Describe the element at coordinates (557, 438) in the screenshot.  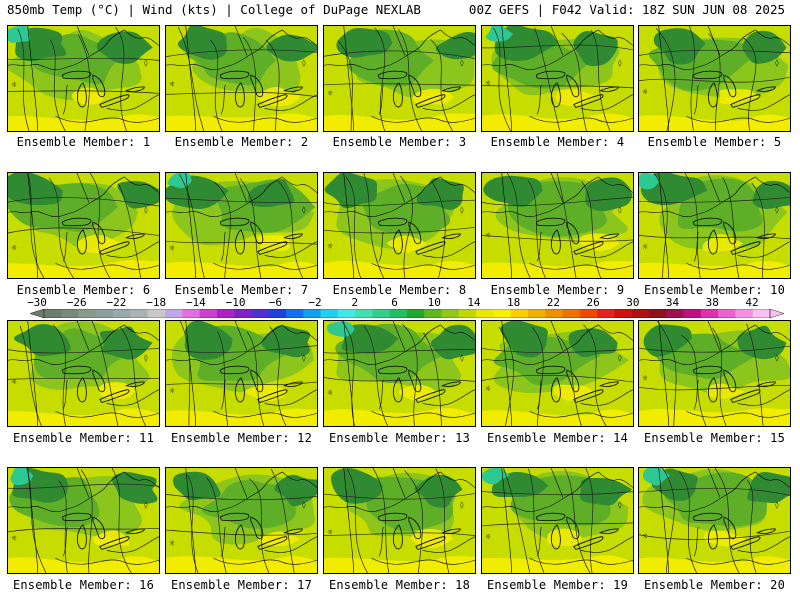
I see `ensemble-member-label: Ensemble Member: 14` at that location.